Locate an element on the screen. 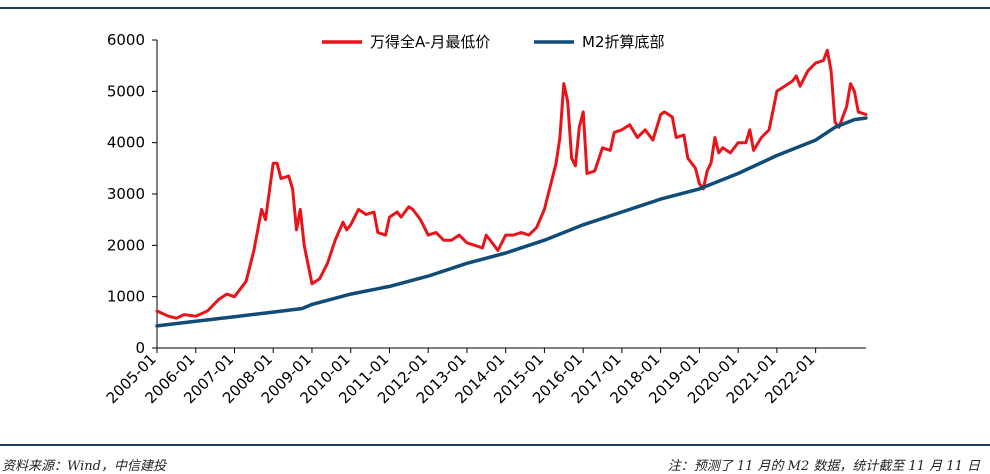  legend-label-2: M2折算底部 is located at coordinates (623, 42).